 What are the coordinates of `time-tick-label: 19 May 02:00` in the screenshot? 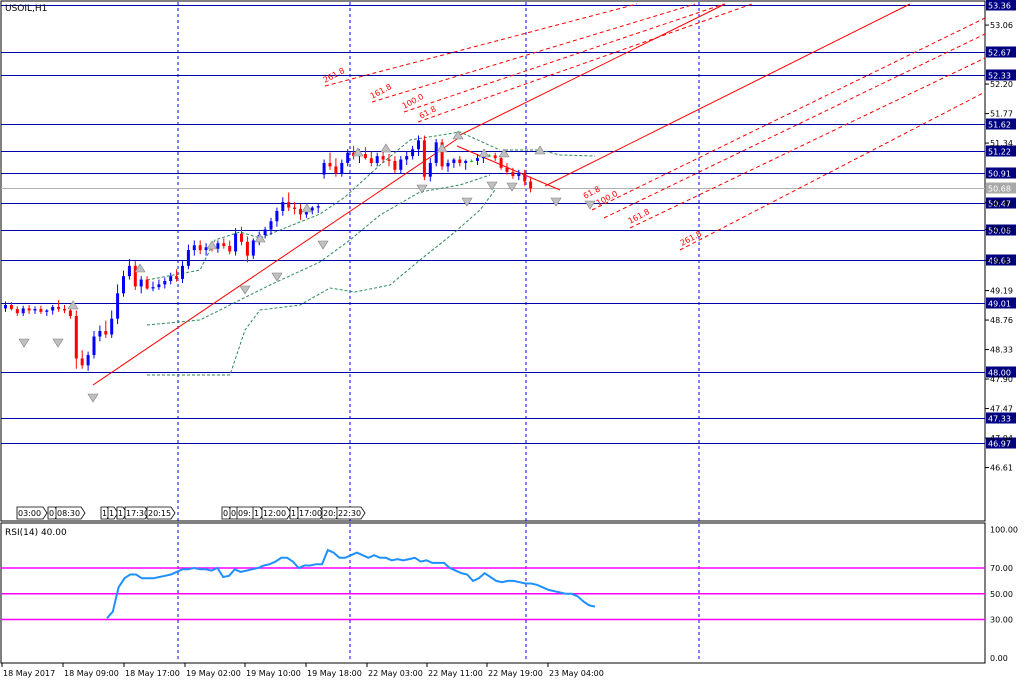 It's located at (213, 673).